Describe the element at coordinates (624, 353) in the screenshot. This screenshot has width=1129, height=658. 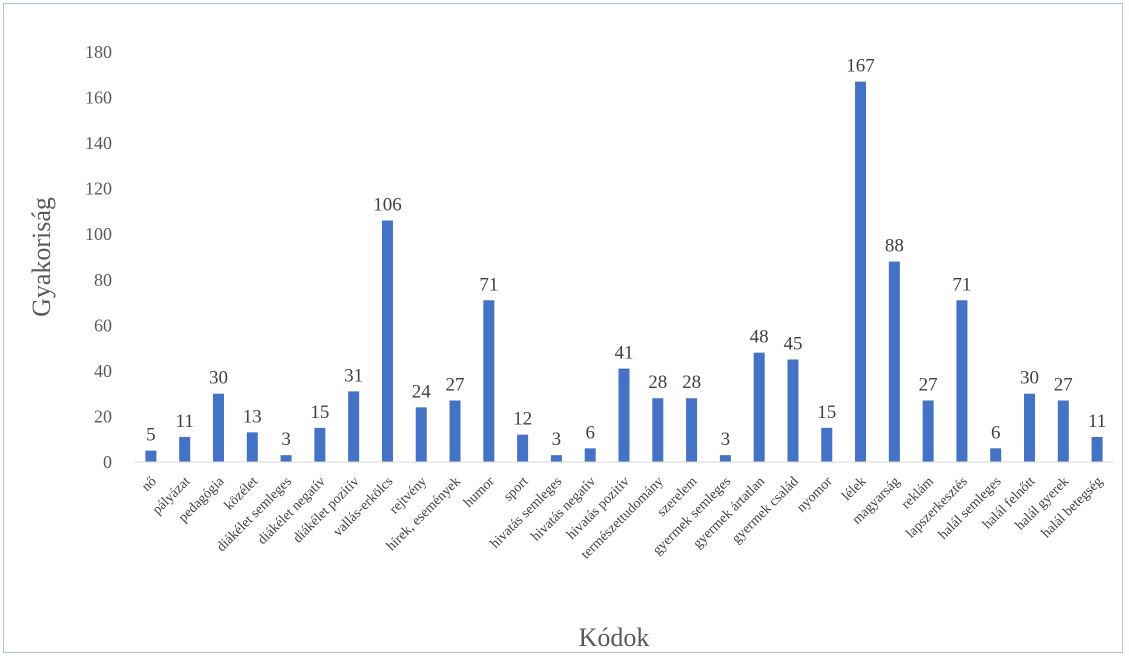
I see `data-label: 41` at that location.